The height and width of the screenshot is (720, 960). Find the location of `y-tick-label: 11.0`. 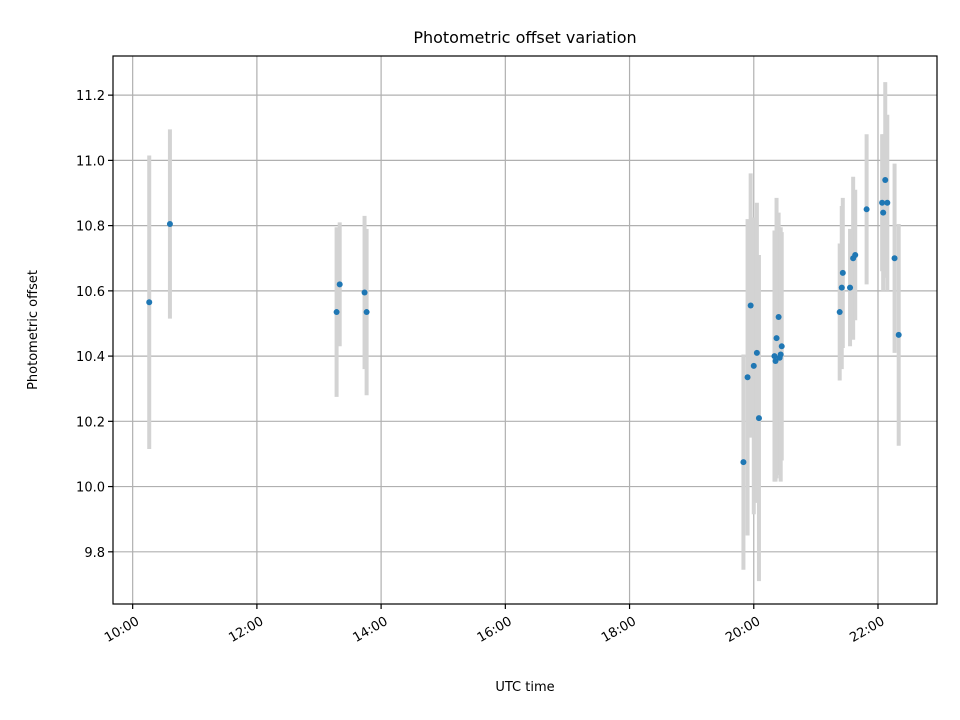

y-tick-label: 11.0 is located at coordinates (90, 161).